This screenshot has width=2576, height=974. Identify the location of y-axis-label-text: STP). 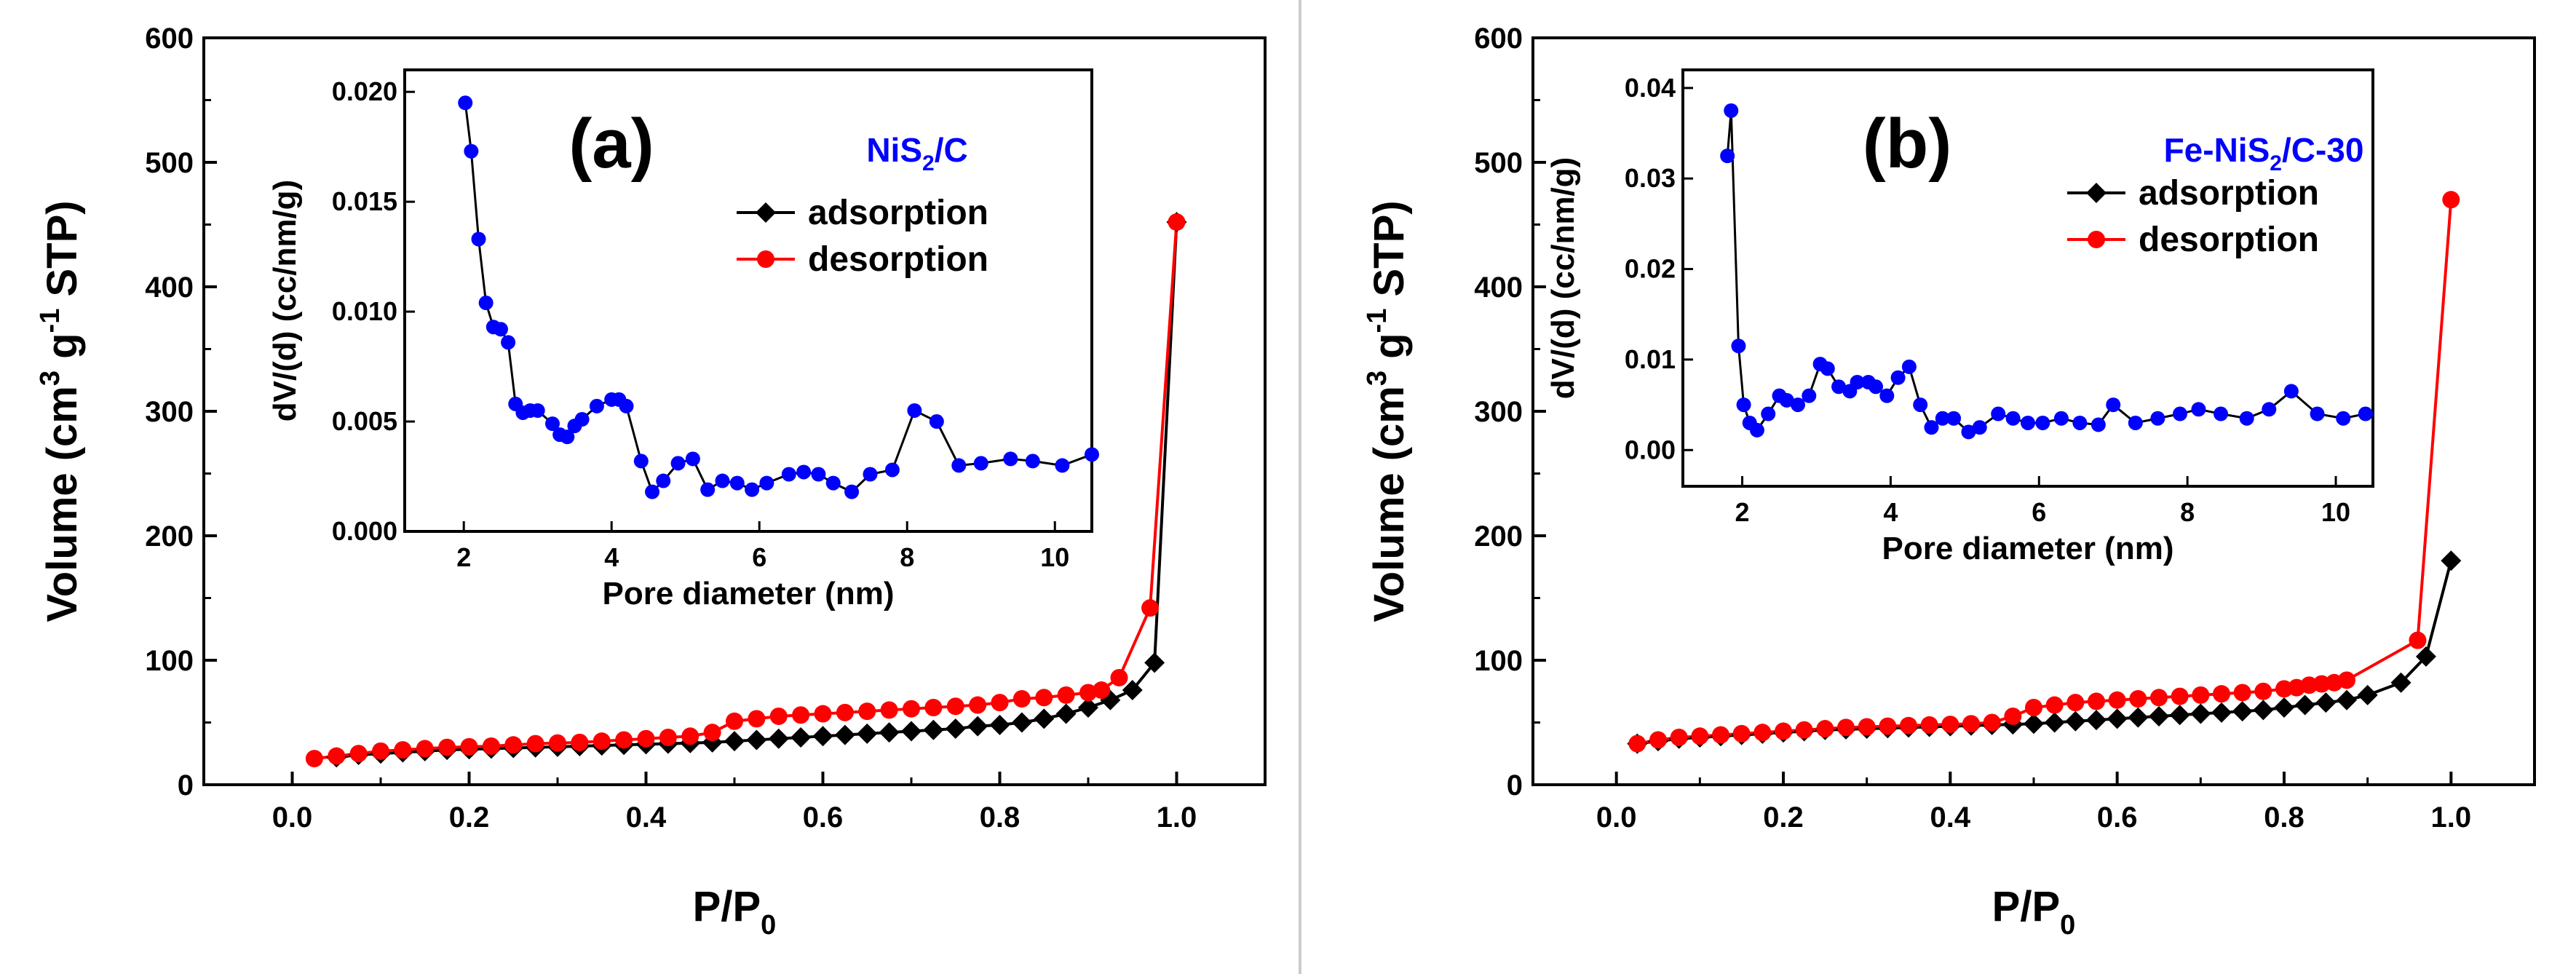
(62, 254).